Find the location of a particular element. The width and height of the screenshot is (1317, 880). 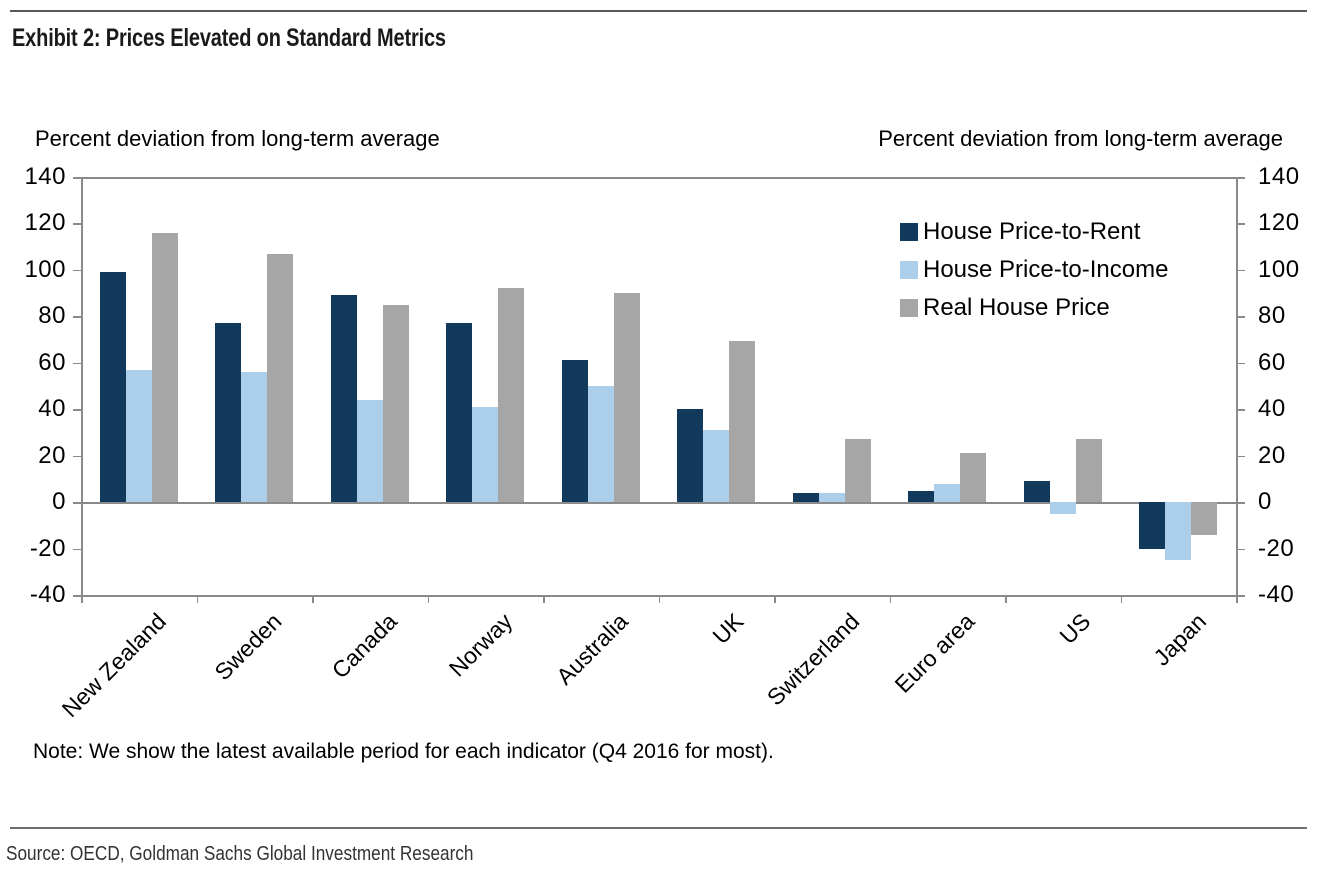

bar-sweden-income is located at coordinates (254, 437).